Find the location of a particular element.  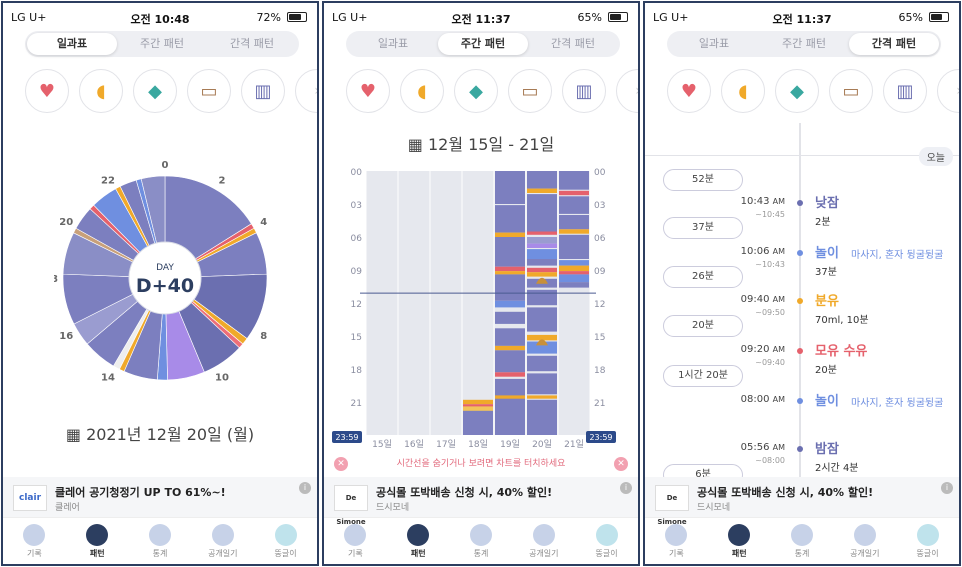

chart-hint: ✕ 시간선을 숨기거나 보려면 차트를 터치하세요 ✕ is located at coordinates (481, 464).